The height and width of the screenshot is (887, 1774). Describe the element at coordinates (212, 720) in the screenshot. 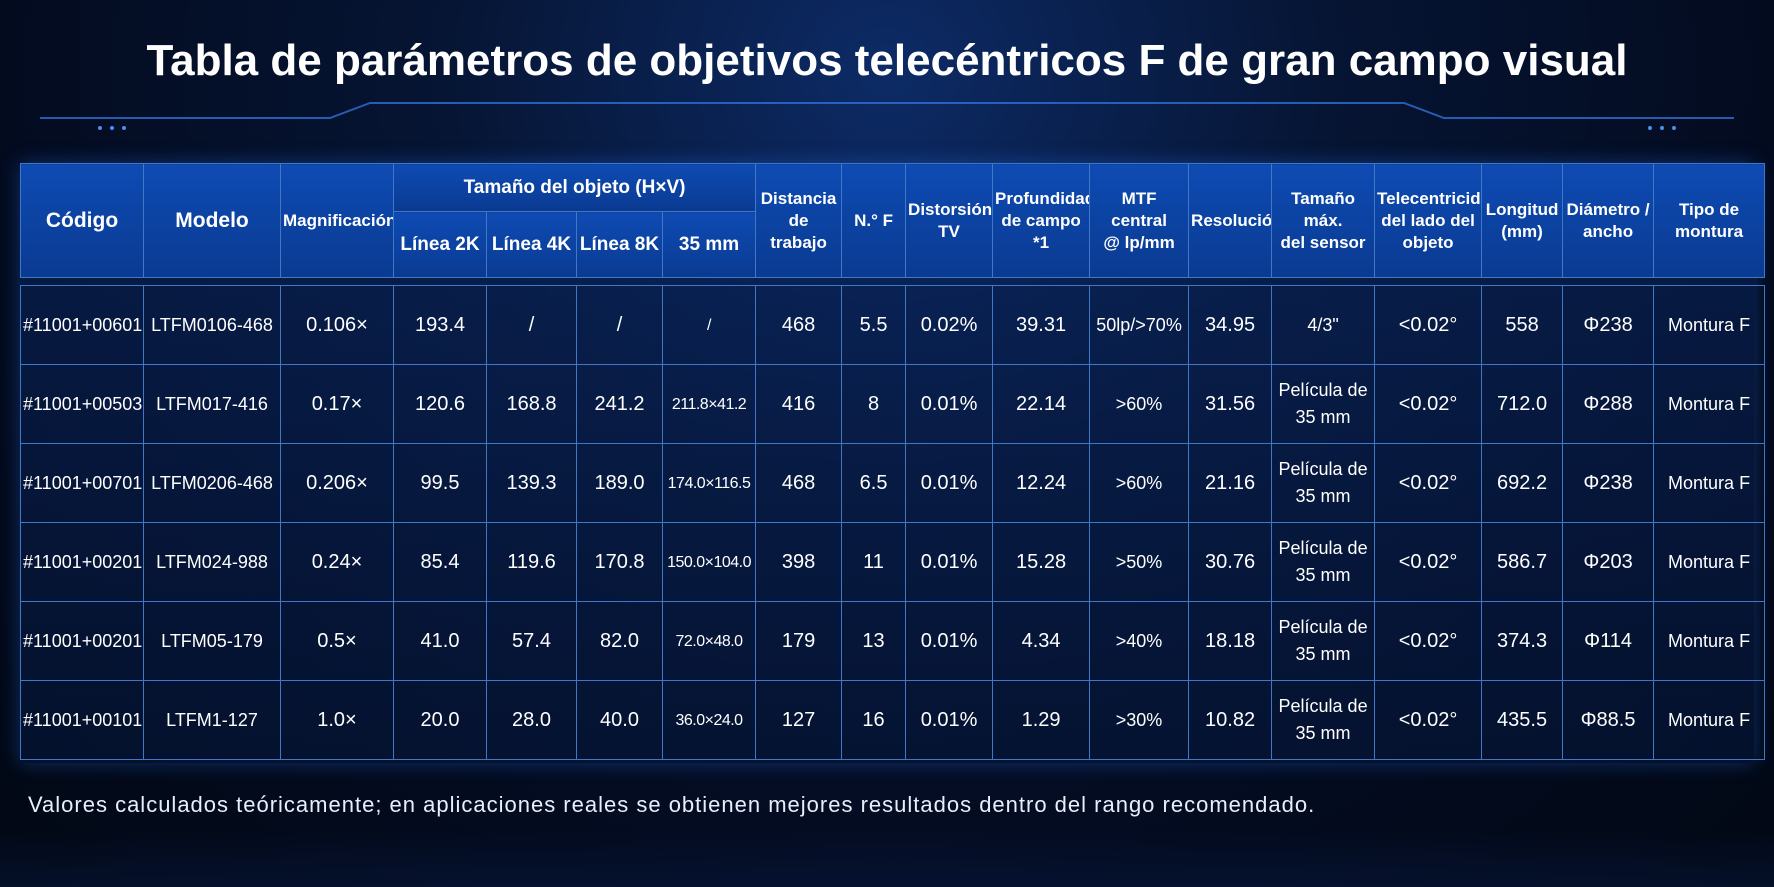

I see `cell-modelo: LTFM1-127` at that location.